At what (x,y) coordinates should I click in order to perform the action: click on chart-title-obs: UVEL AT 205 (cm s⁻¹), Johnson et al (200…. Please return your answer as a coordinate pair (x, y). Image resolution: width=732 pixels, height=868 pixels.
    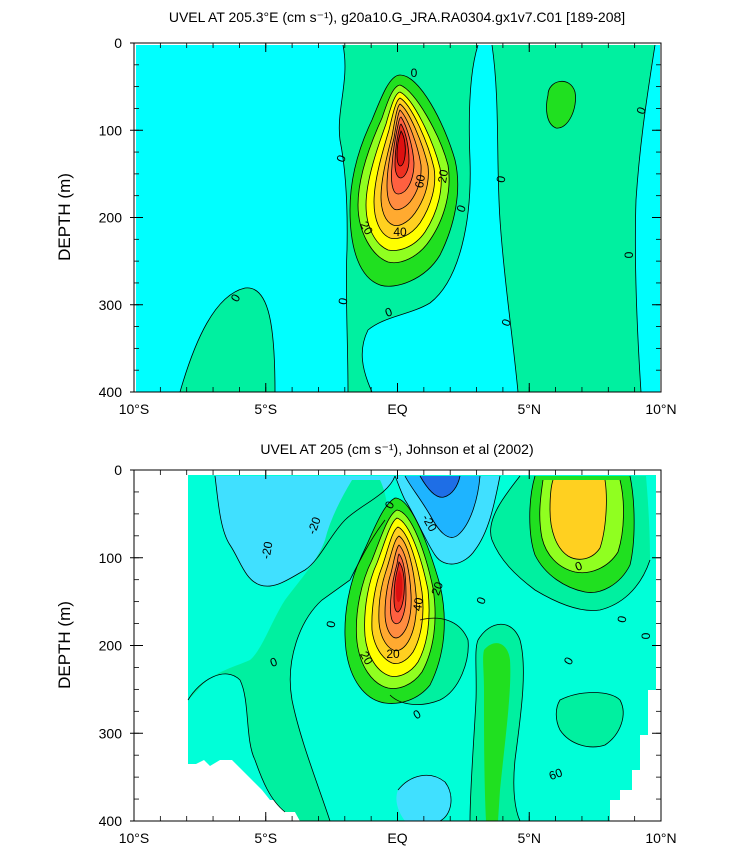
    Looking at the image, I should click on (396, 449).